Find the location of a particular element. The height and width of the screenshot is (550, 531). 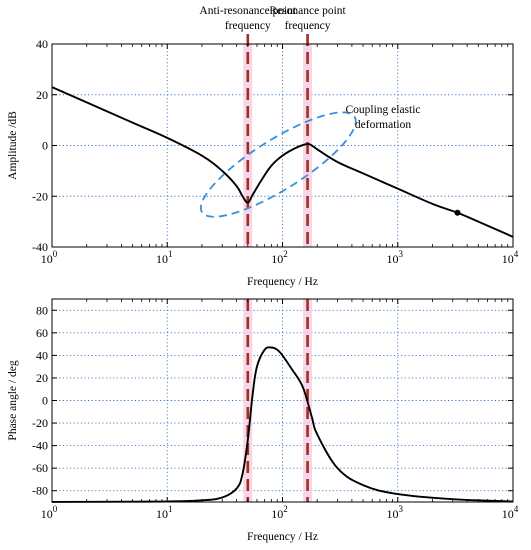

resonance-annotation-line2: frequency is located at coordinates (308, 26).